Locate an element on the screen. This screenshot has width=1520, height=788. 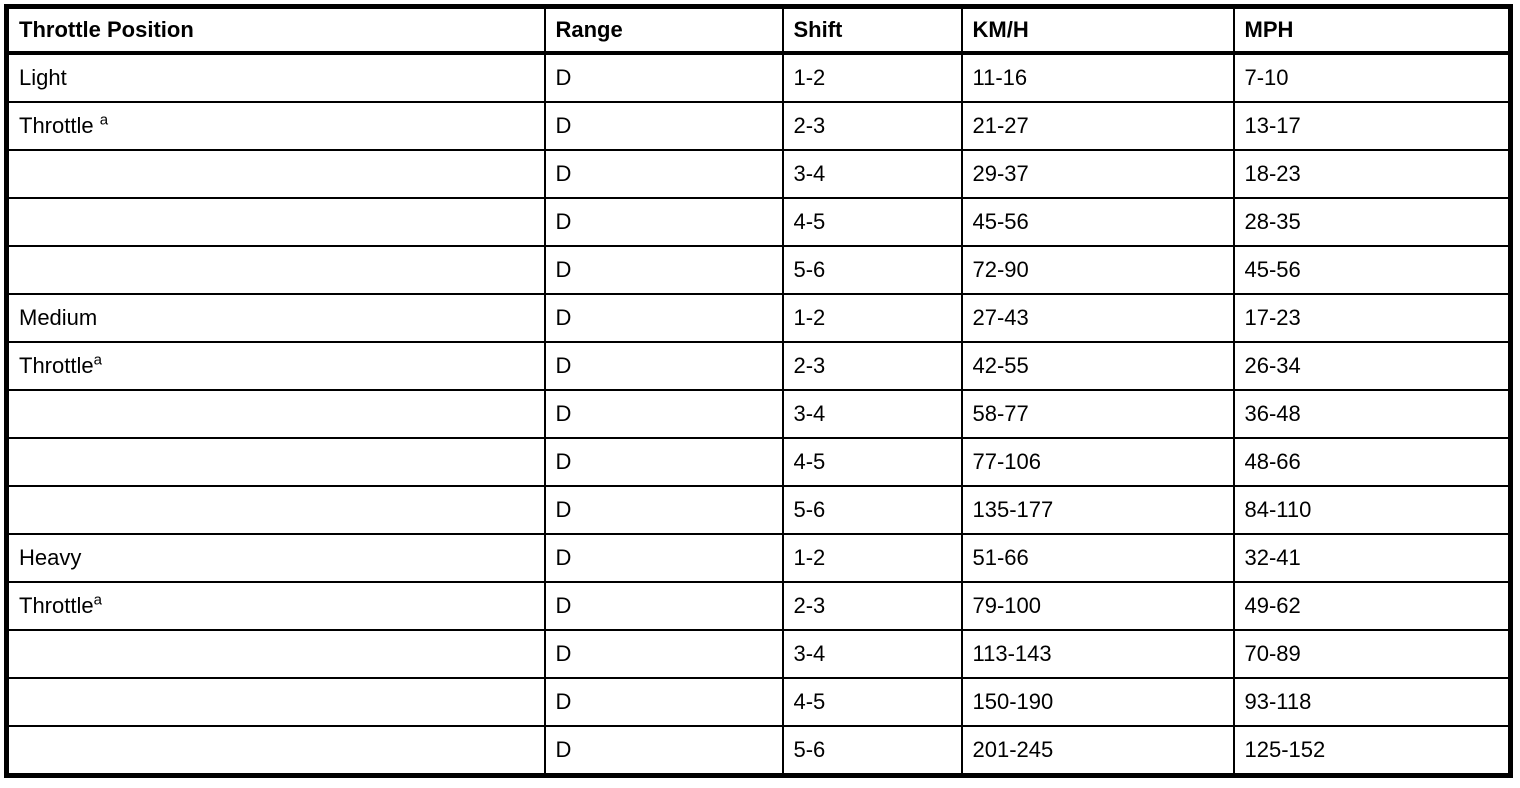
table-row: D 5-6 135-177 84-110 is located at coordinates (758, 510).